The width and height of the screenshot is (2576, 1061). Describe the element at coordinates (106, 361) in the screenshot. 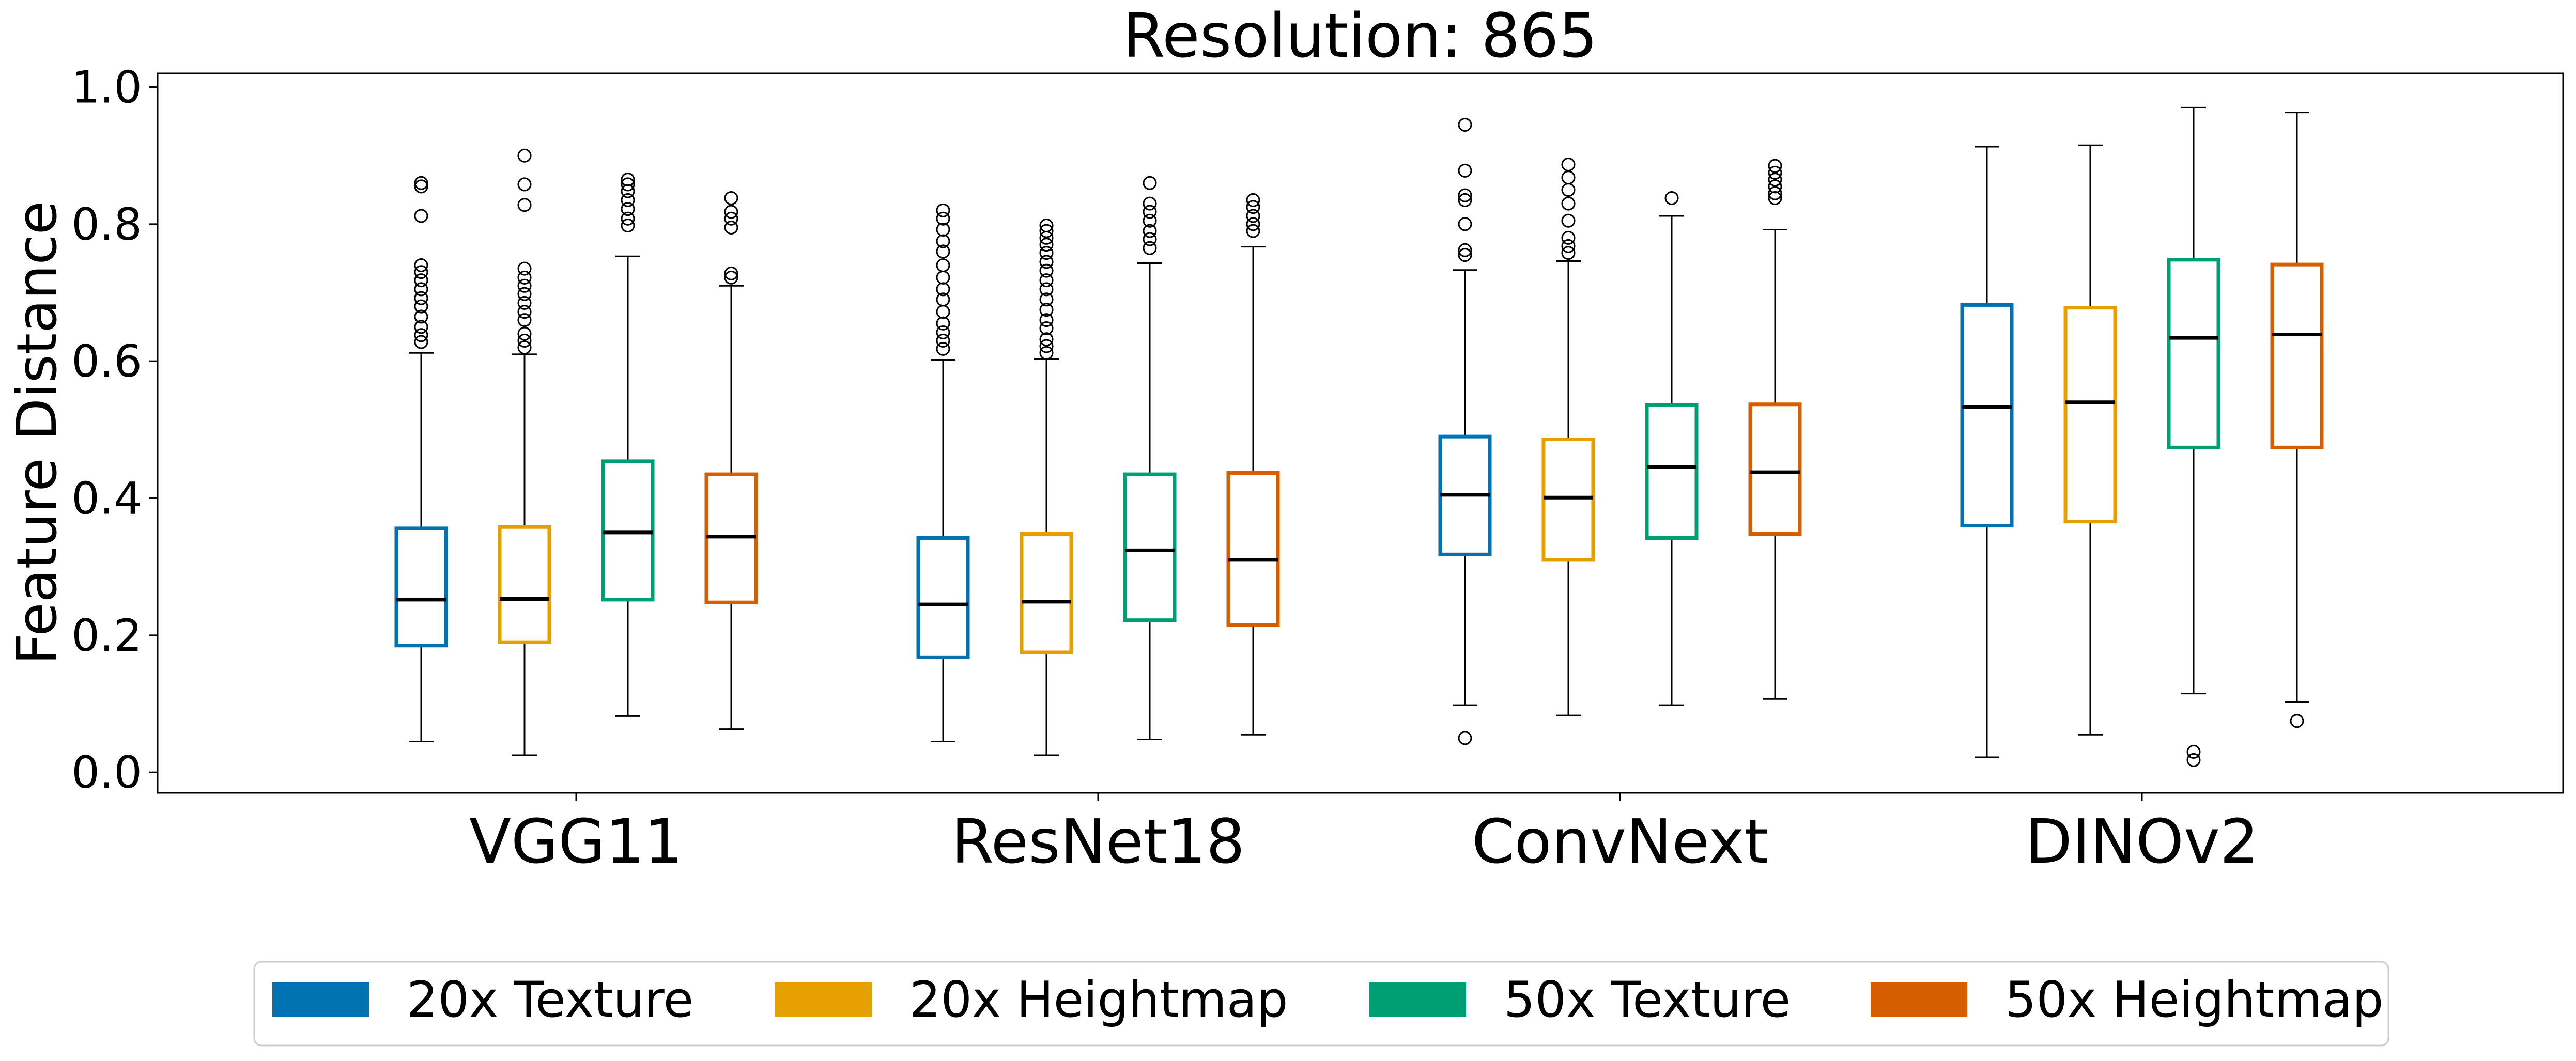

I see `y-tick-label: 0.6` at that location.